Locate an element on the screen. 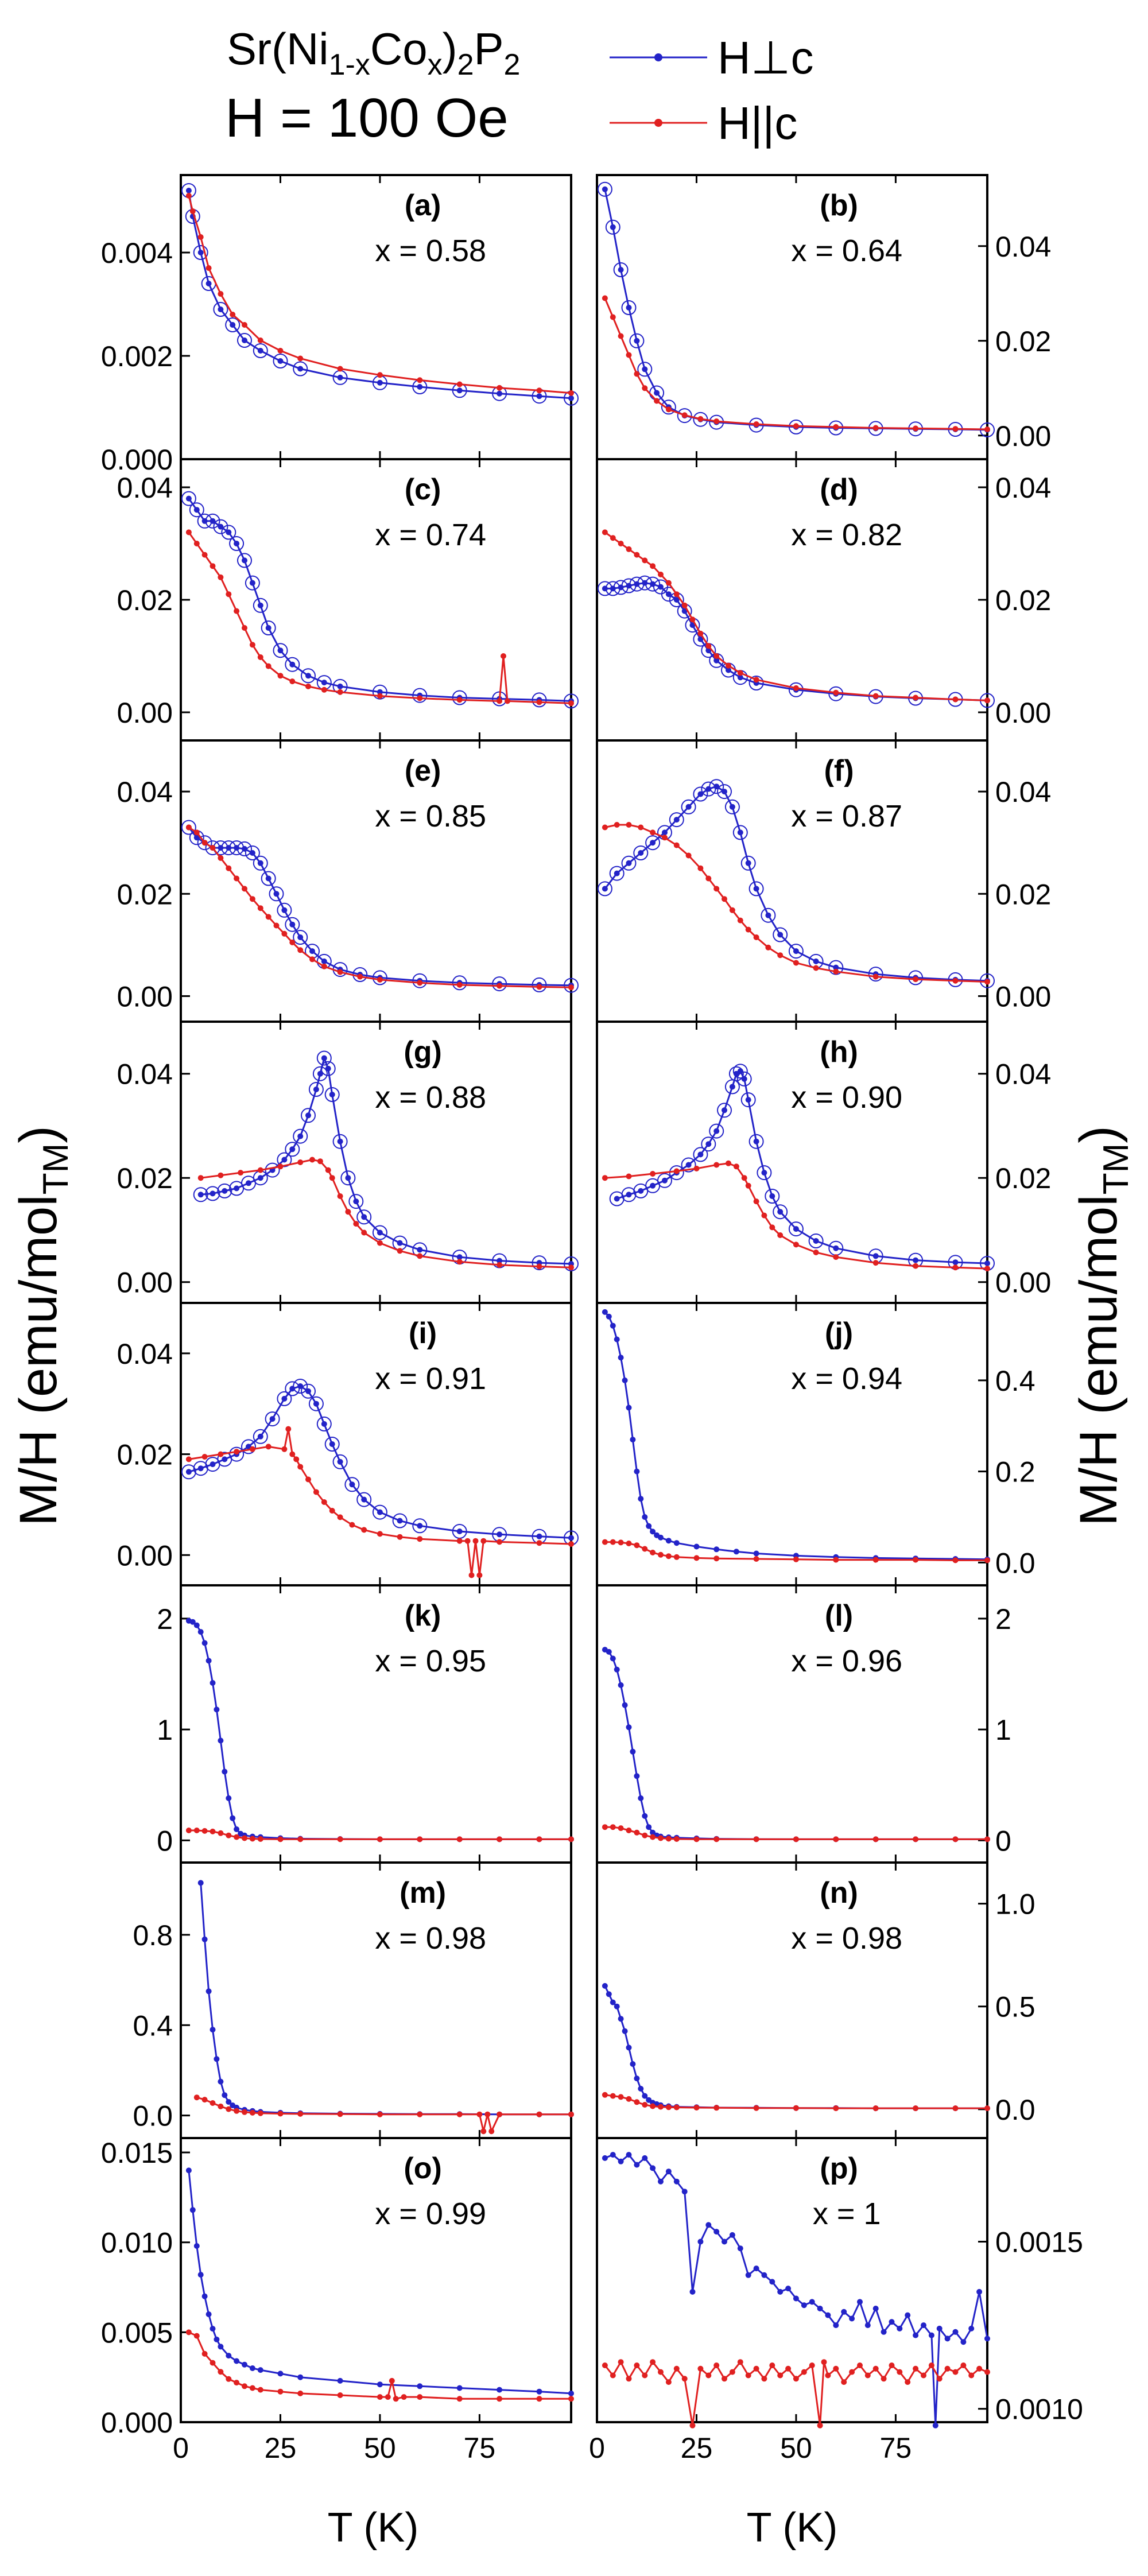 Image resolution: width=1148 pixels, height=2576 pixels. series-line-perp is located at coordinates (796, 2289).